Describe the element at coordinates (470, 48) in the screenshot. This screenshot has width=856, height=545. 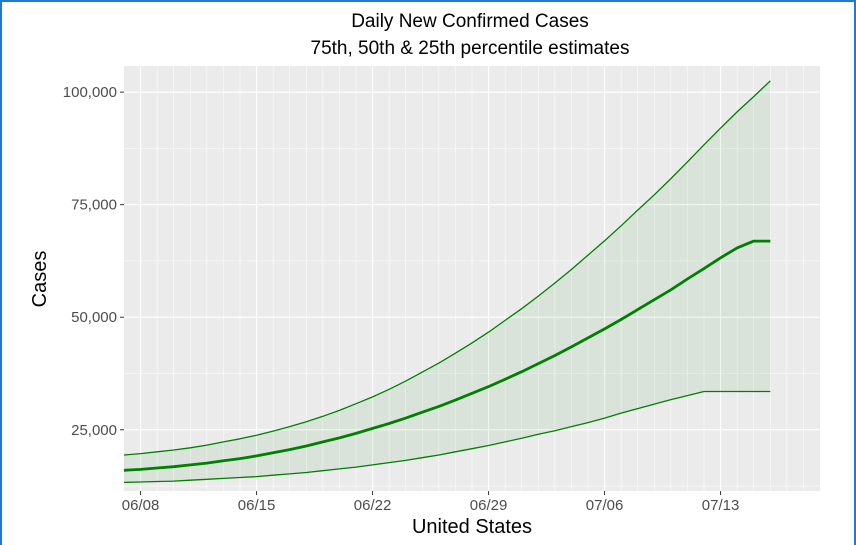
I see `chart-subtitle: 75th, 50th & 25th percentile estimates` at that location.